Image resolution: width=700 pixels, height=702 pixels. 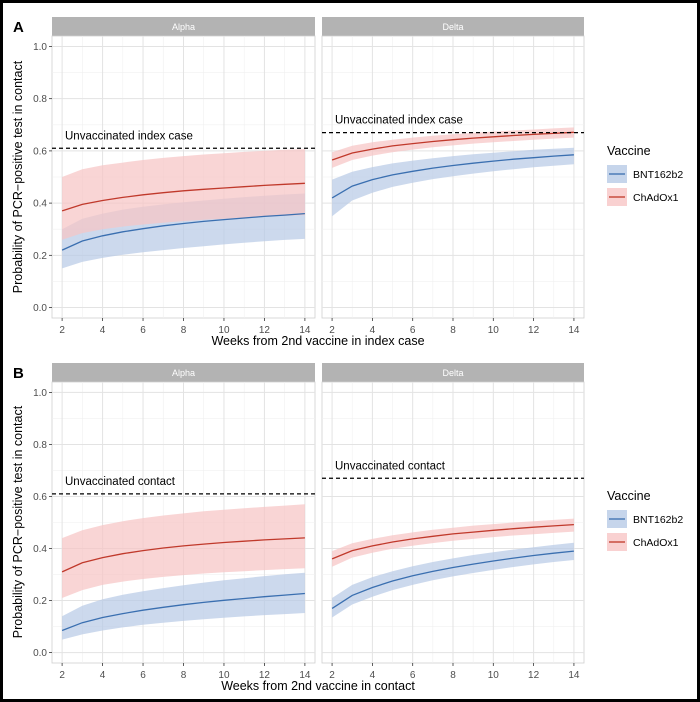 What do you see at coordinates (18, 373) in the screenshot?
I see `panel-label-b: B` at bounding box center [18, 373].